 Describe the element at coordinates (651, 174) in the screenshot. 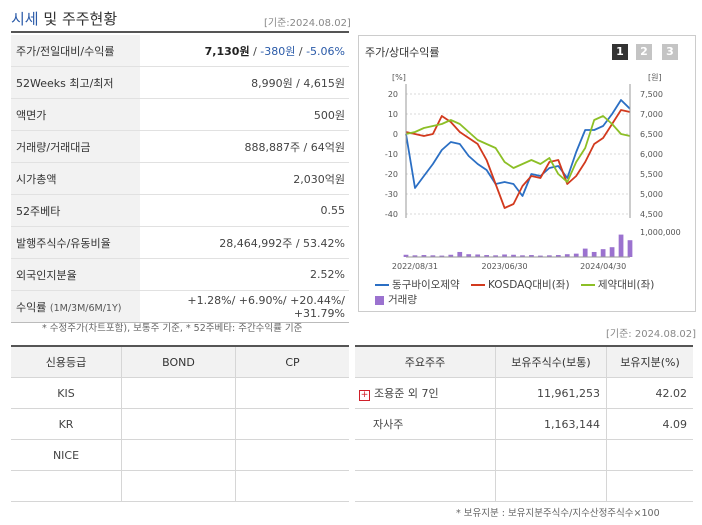

I see `right-tick-label: 5,500` at that location.